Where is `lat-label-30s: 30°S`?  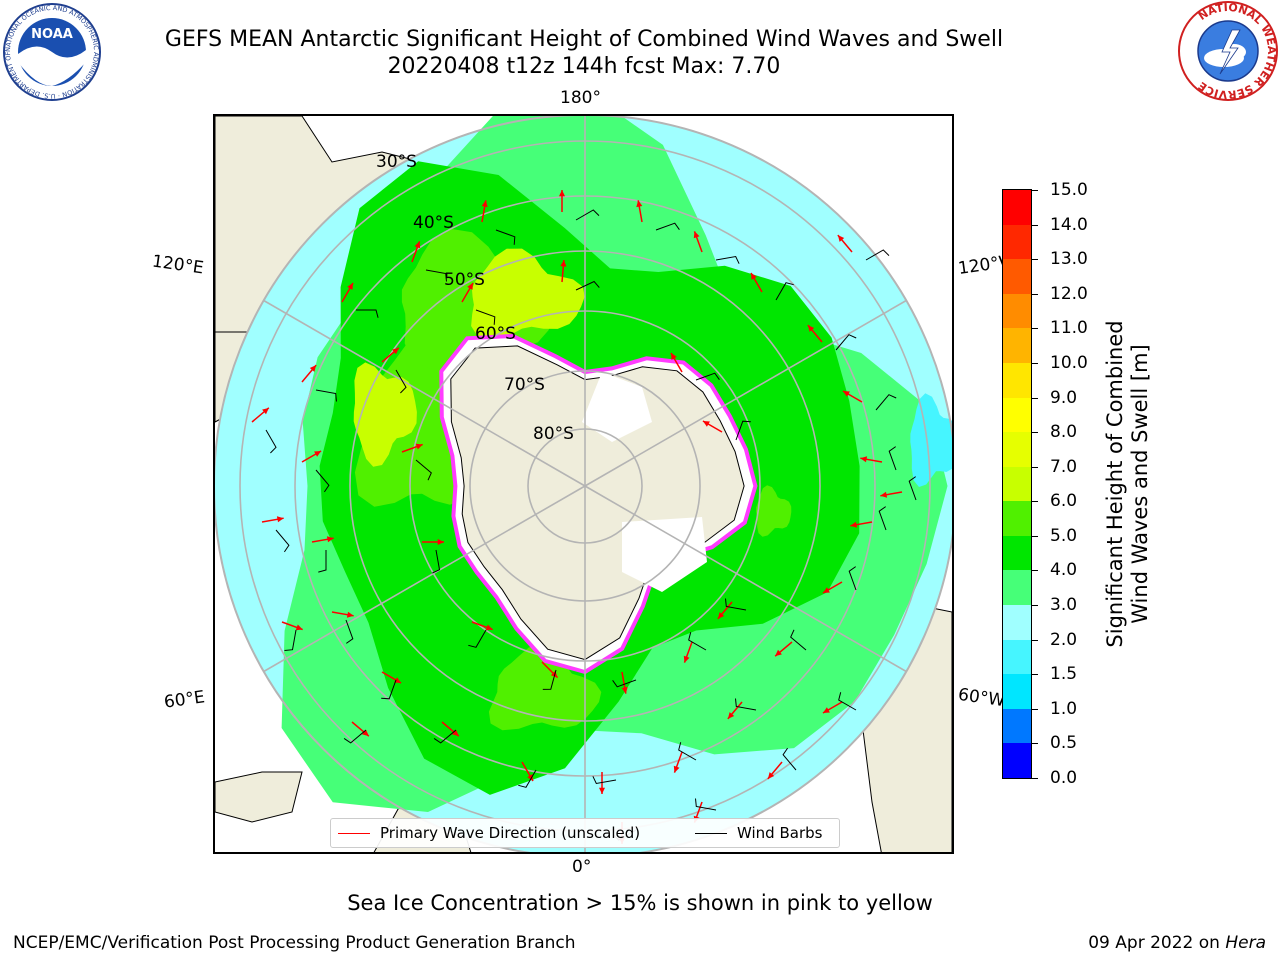 lat-label-30s: 30°S is located at coordinates (396, 162).